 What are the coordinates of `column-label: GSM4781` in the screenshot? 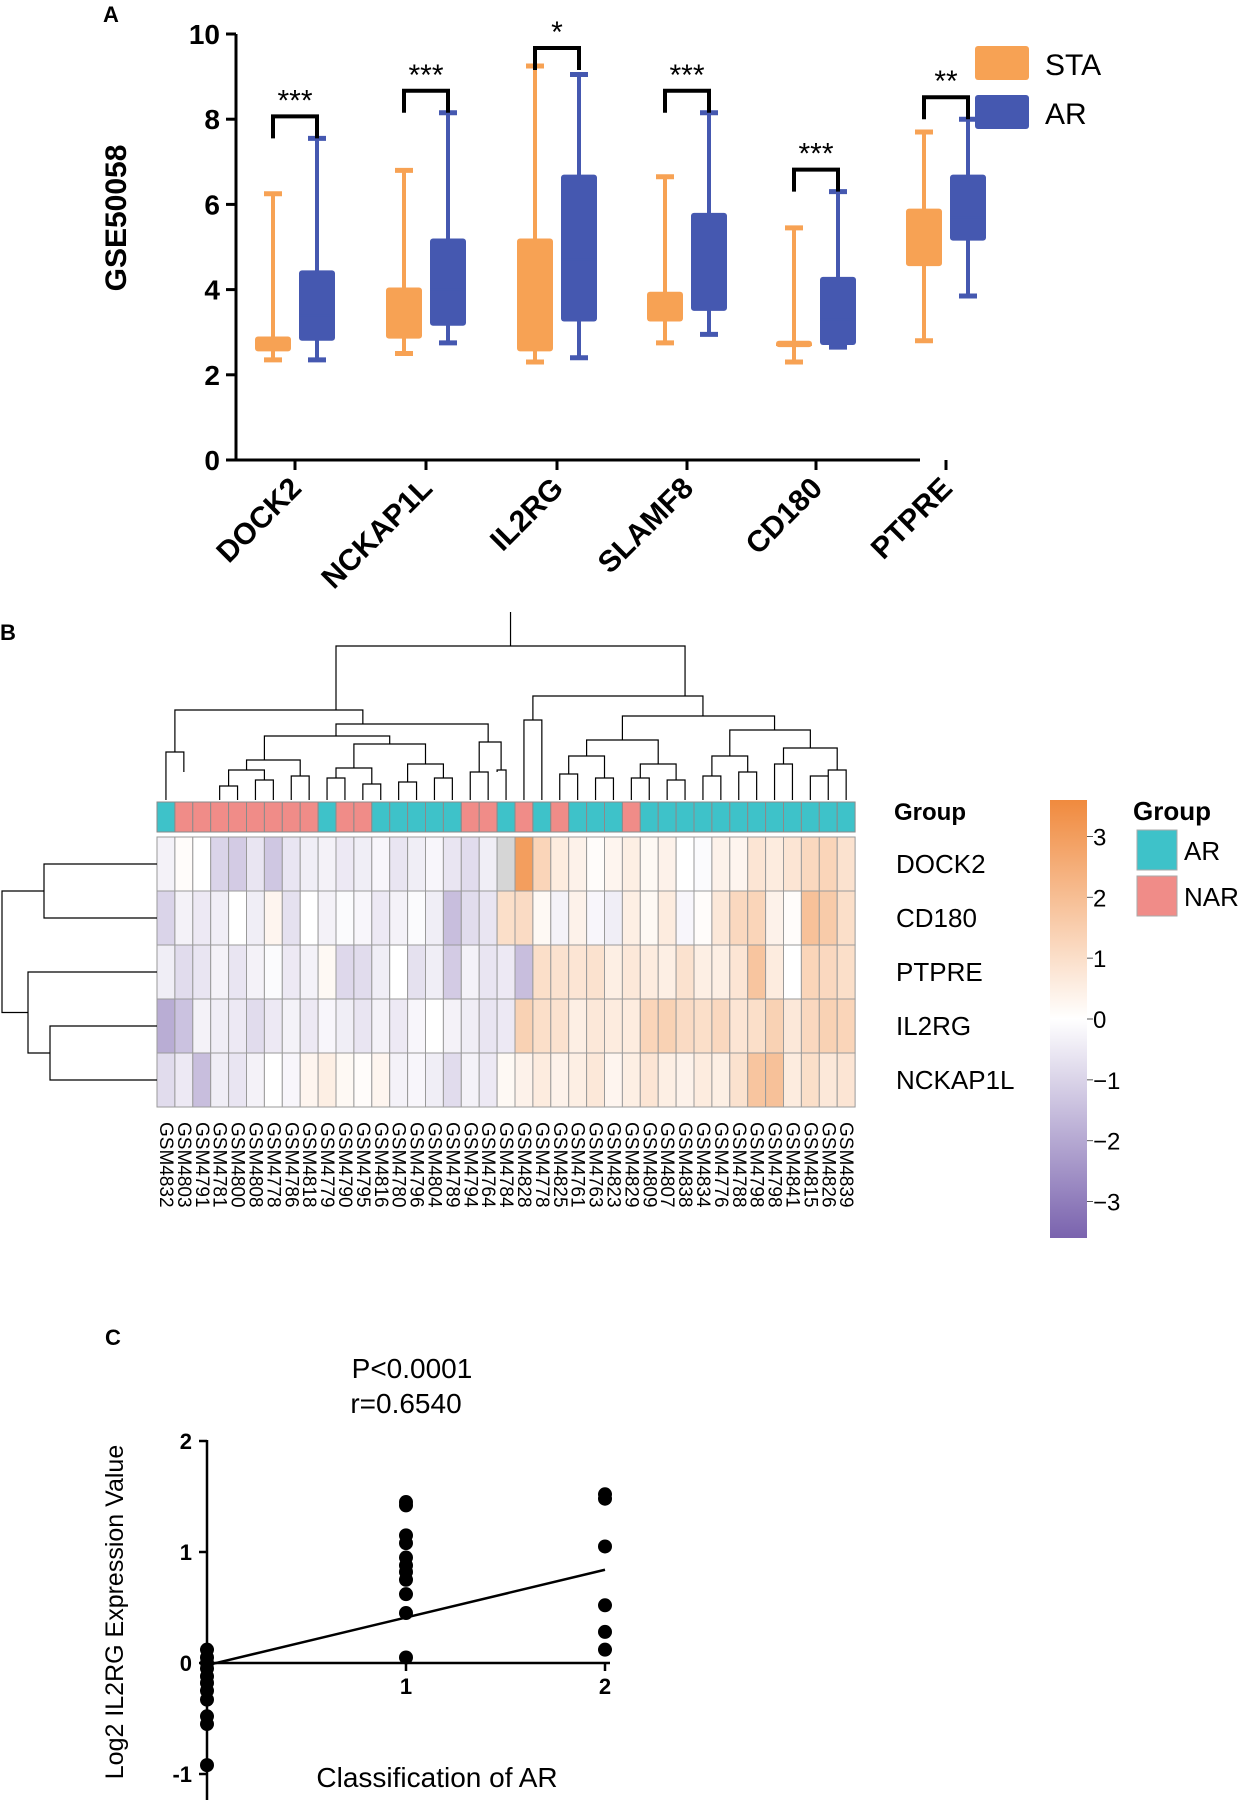 It's located at (219, 1165).